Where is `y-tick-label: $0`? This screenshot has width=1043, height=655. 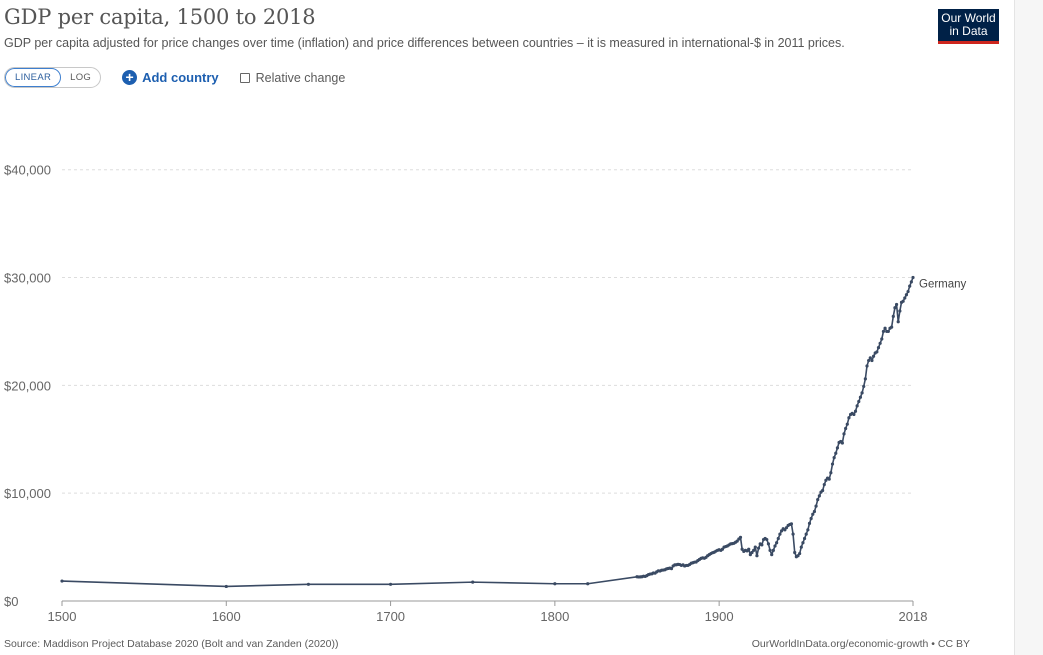 y-tick-label: $0 is located at coordinates (11, 601).